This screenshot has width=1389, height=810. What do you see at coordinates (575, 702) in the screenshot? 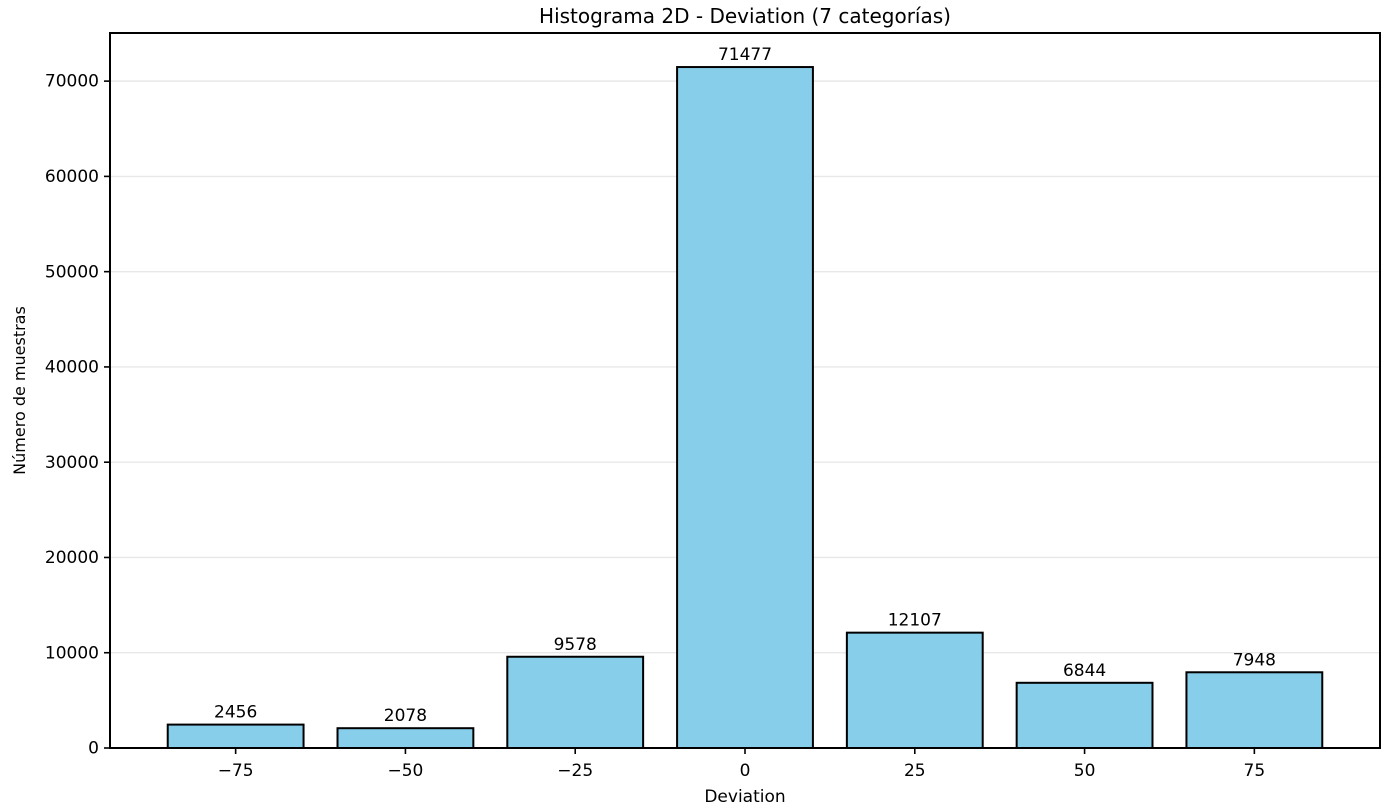
I see `bar-−25` at bounding box center [575, 702].